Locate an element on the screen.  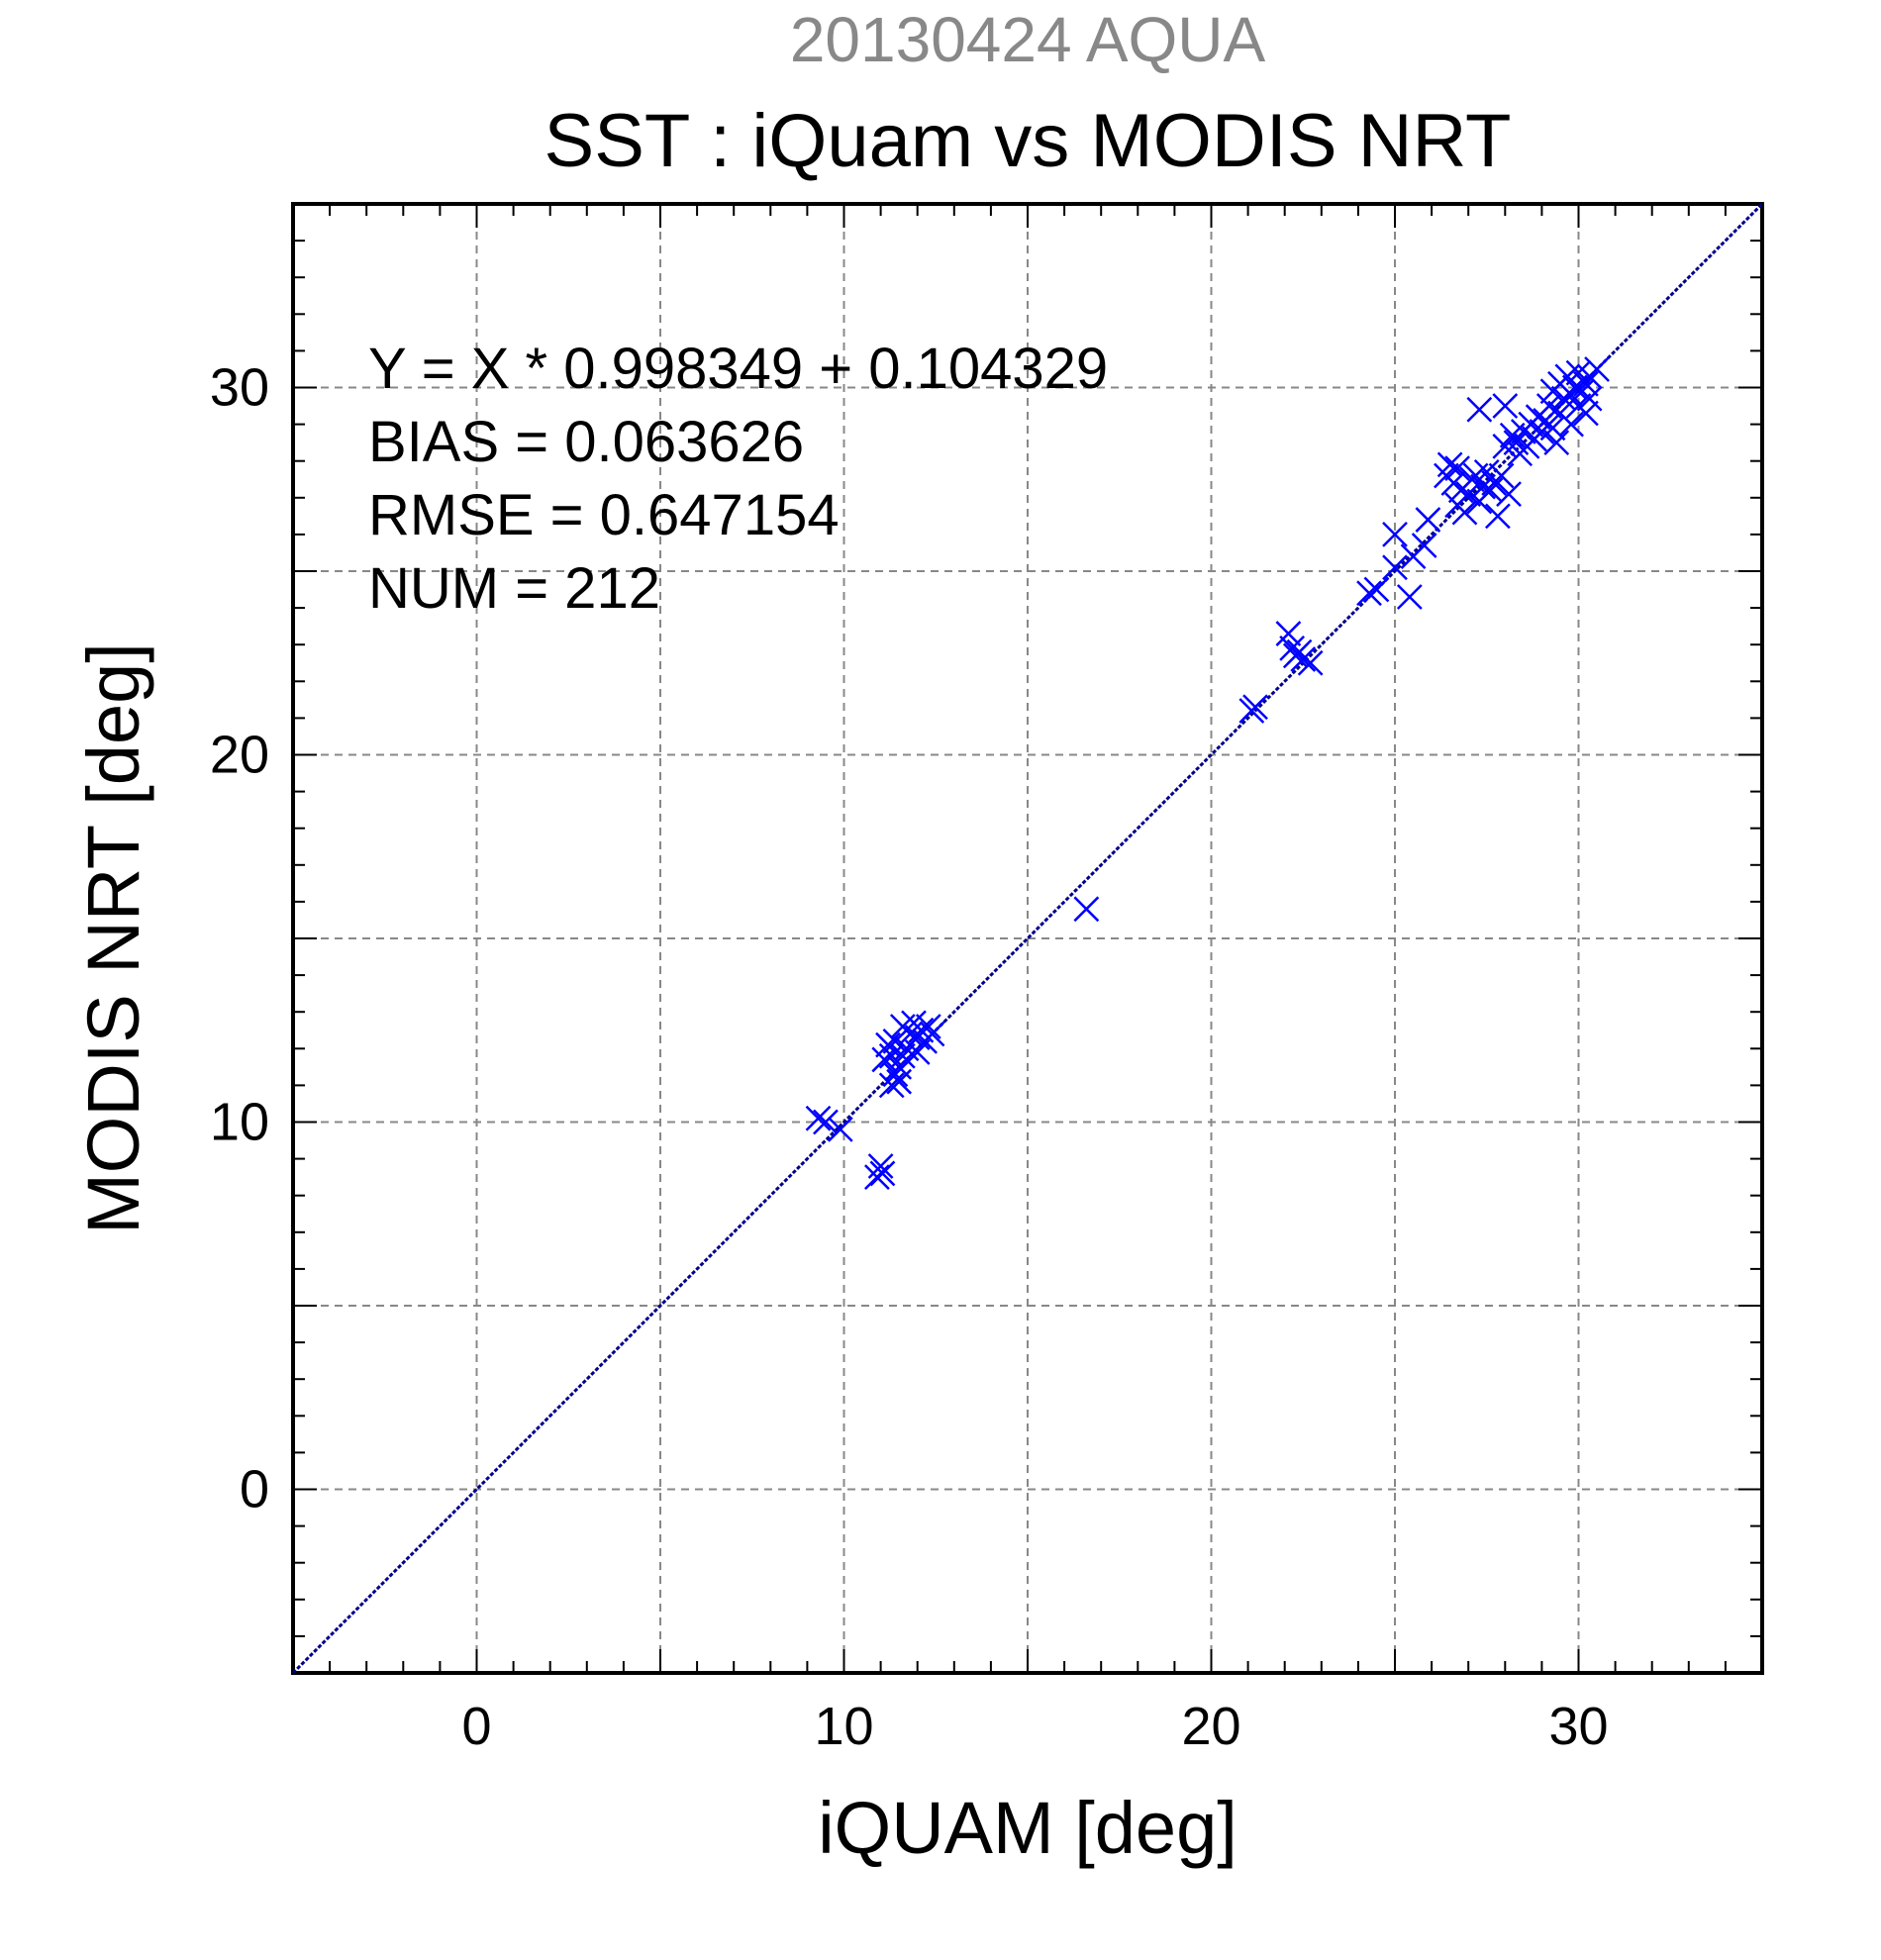
y-tick-label: 10 is located at coordinates (240, 1122).